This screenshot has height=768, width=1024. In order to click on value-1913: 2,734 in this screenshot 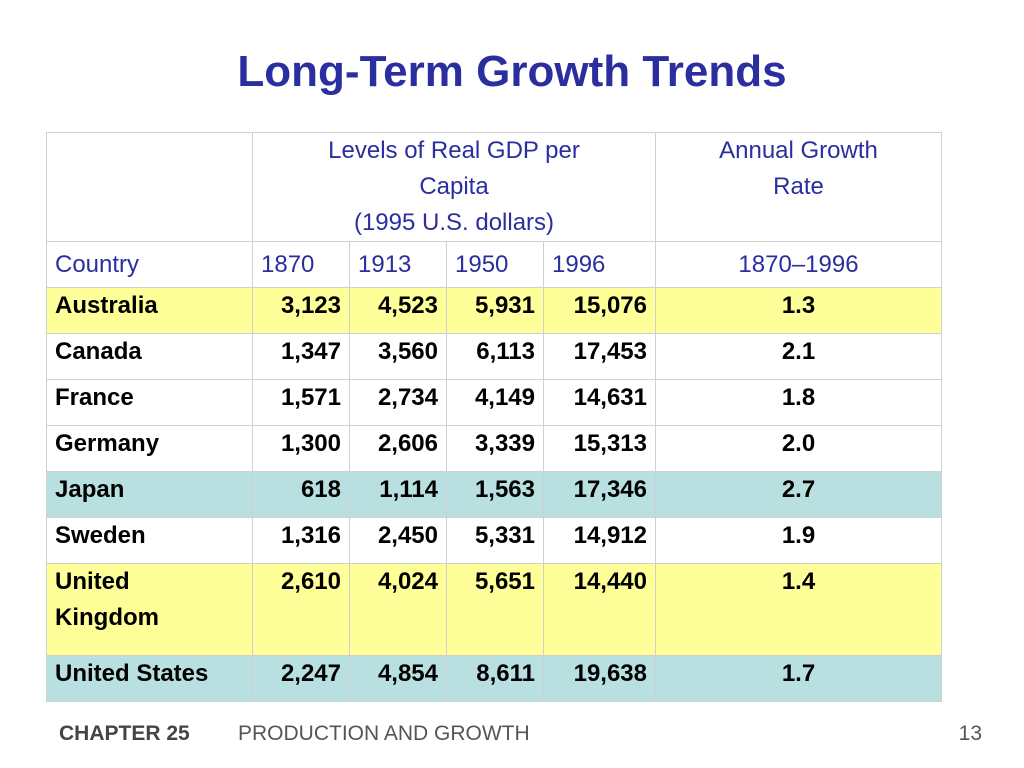, I will do `click(398, 402)`.